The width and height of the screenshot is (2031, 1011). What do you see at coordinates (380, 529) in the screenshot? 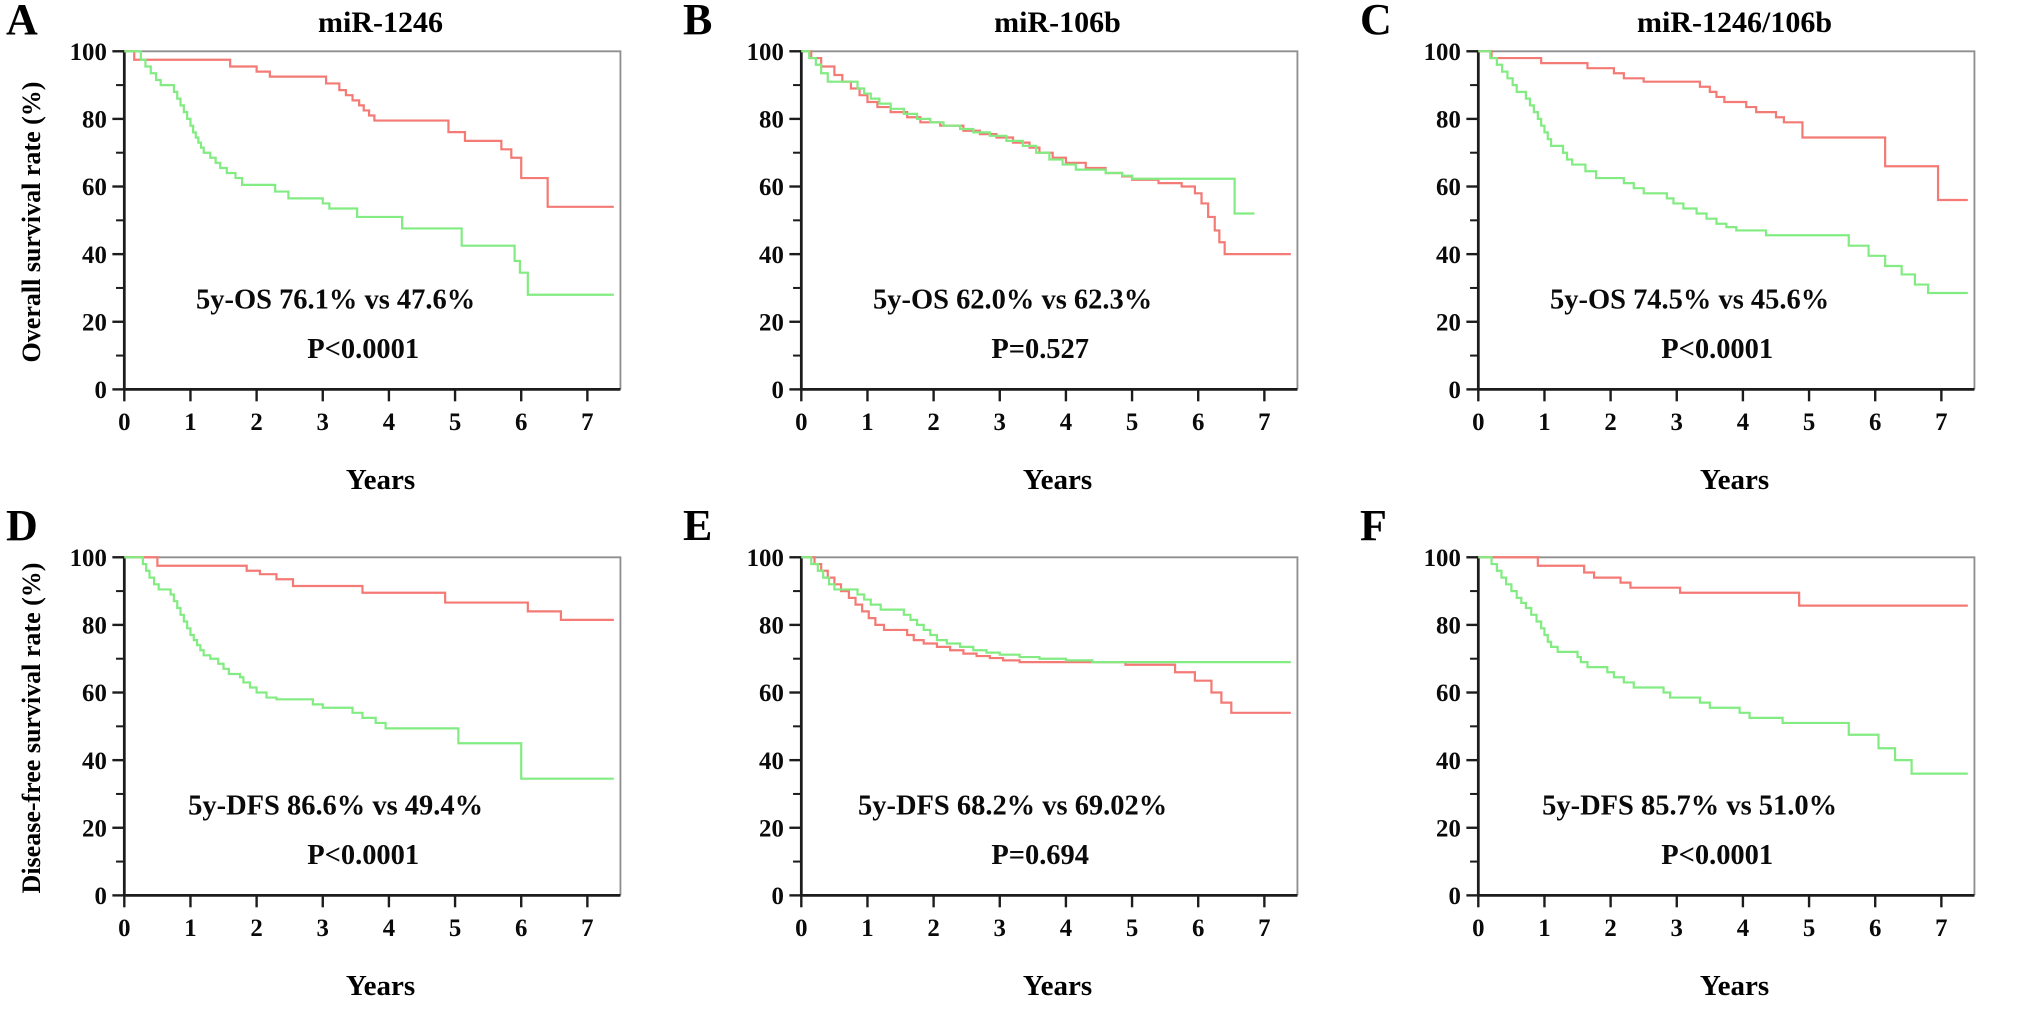
I see `panel-title-d` at bounding box center [380, 529].